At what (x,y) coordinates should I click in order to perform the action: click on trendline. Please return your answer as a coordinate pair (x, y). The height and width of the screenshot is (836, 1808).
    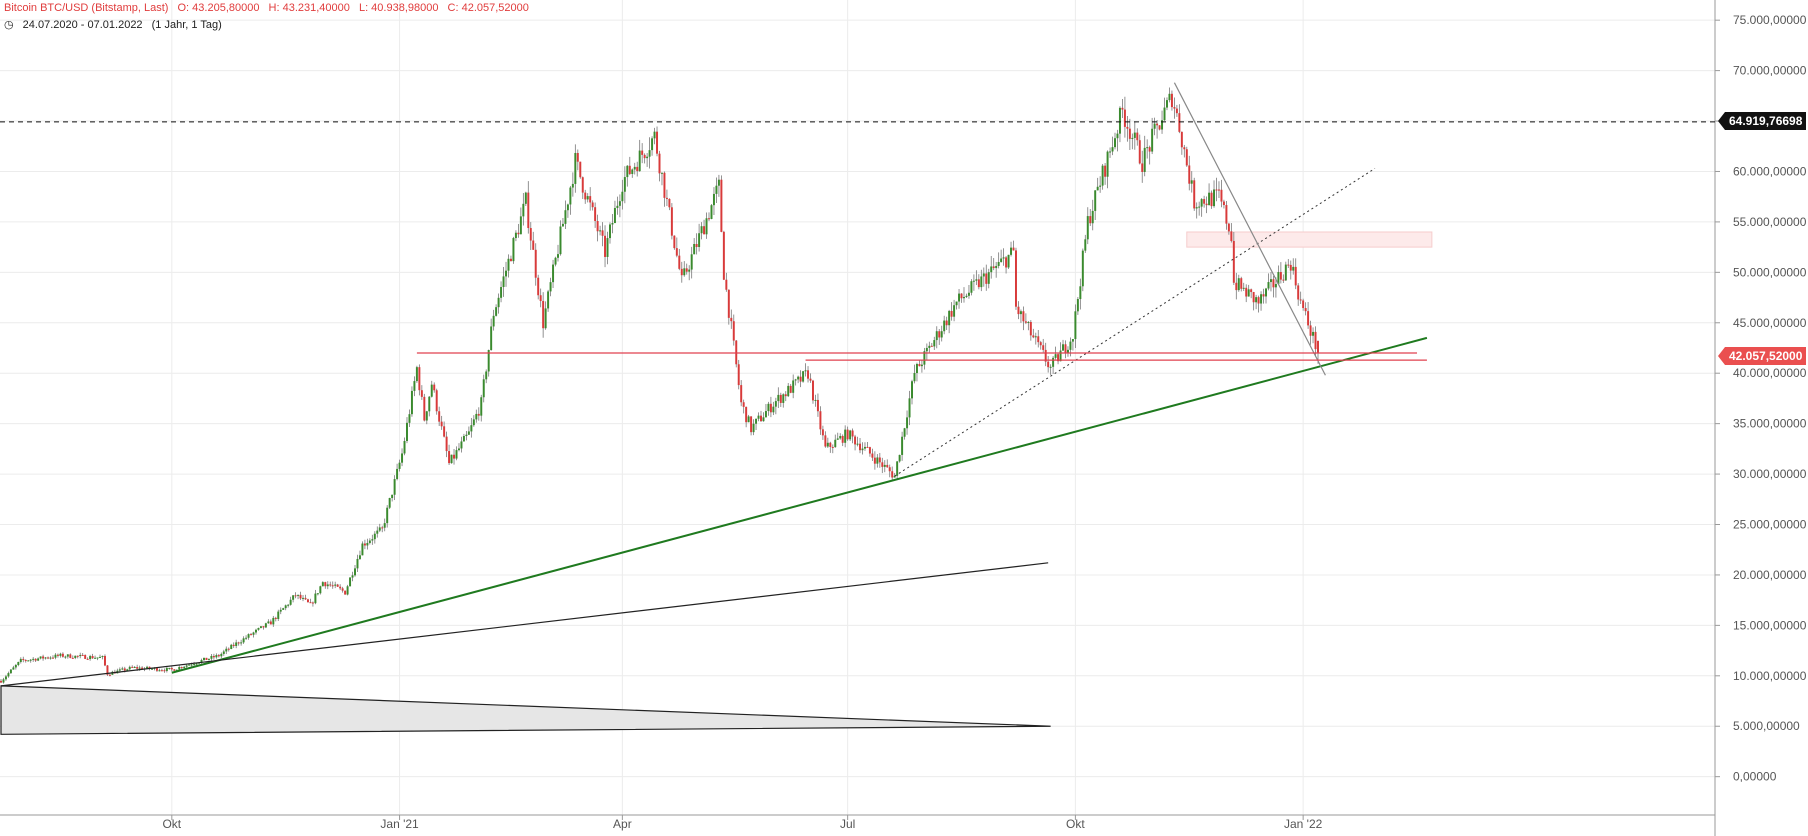
    Looking at the image, I should click on (524, 624).